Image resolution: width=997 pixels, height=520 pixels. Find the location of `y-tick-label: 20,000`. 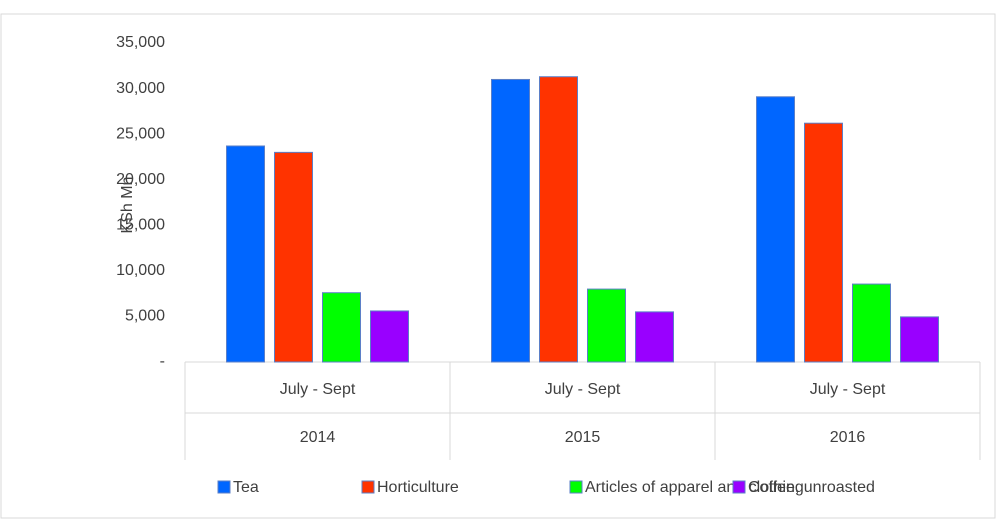

y-tick-label: 20,000 is located at coordinates (140, 179).